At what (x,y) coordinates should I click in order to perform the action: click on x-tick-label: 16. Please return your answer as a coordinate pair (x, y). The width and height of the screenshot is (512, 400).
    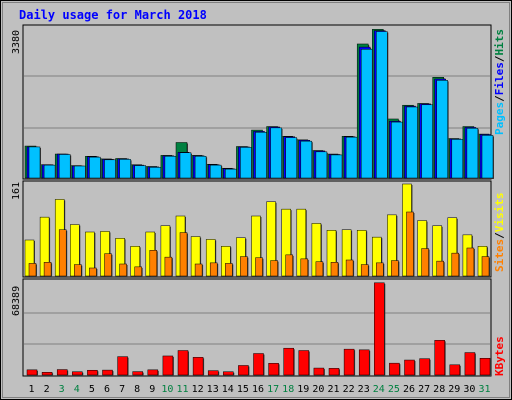
    Looking at the image, I should click on (258, 389).